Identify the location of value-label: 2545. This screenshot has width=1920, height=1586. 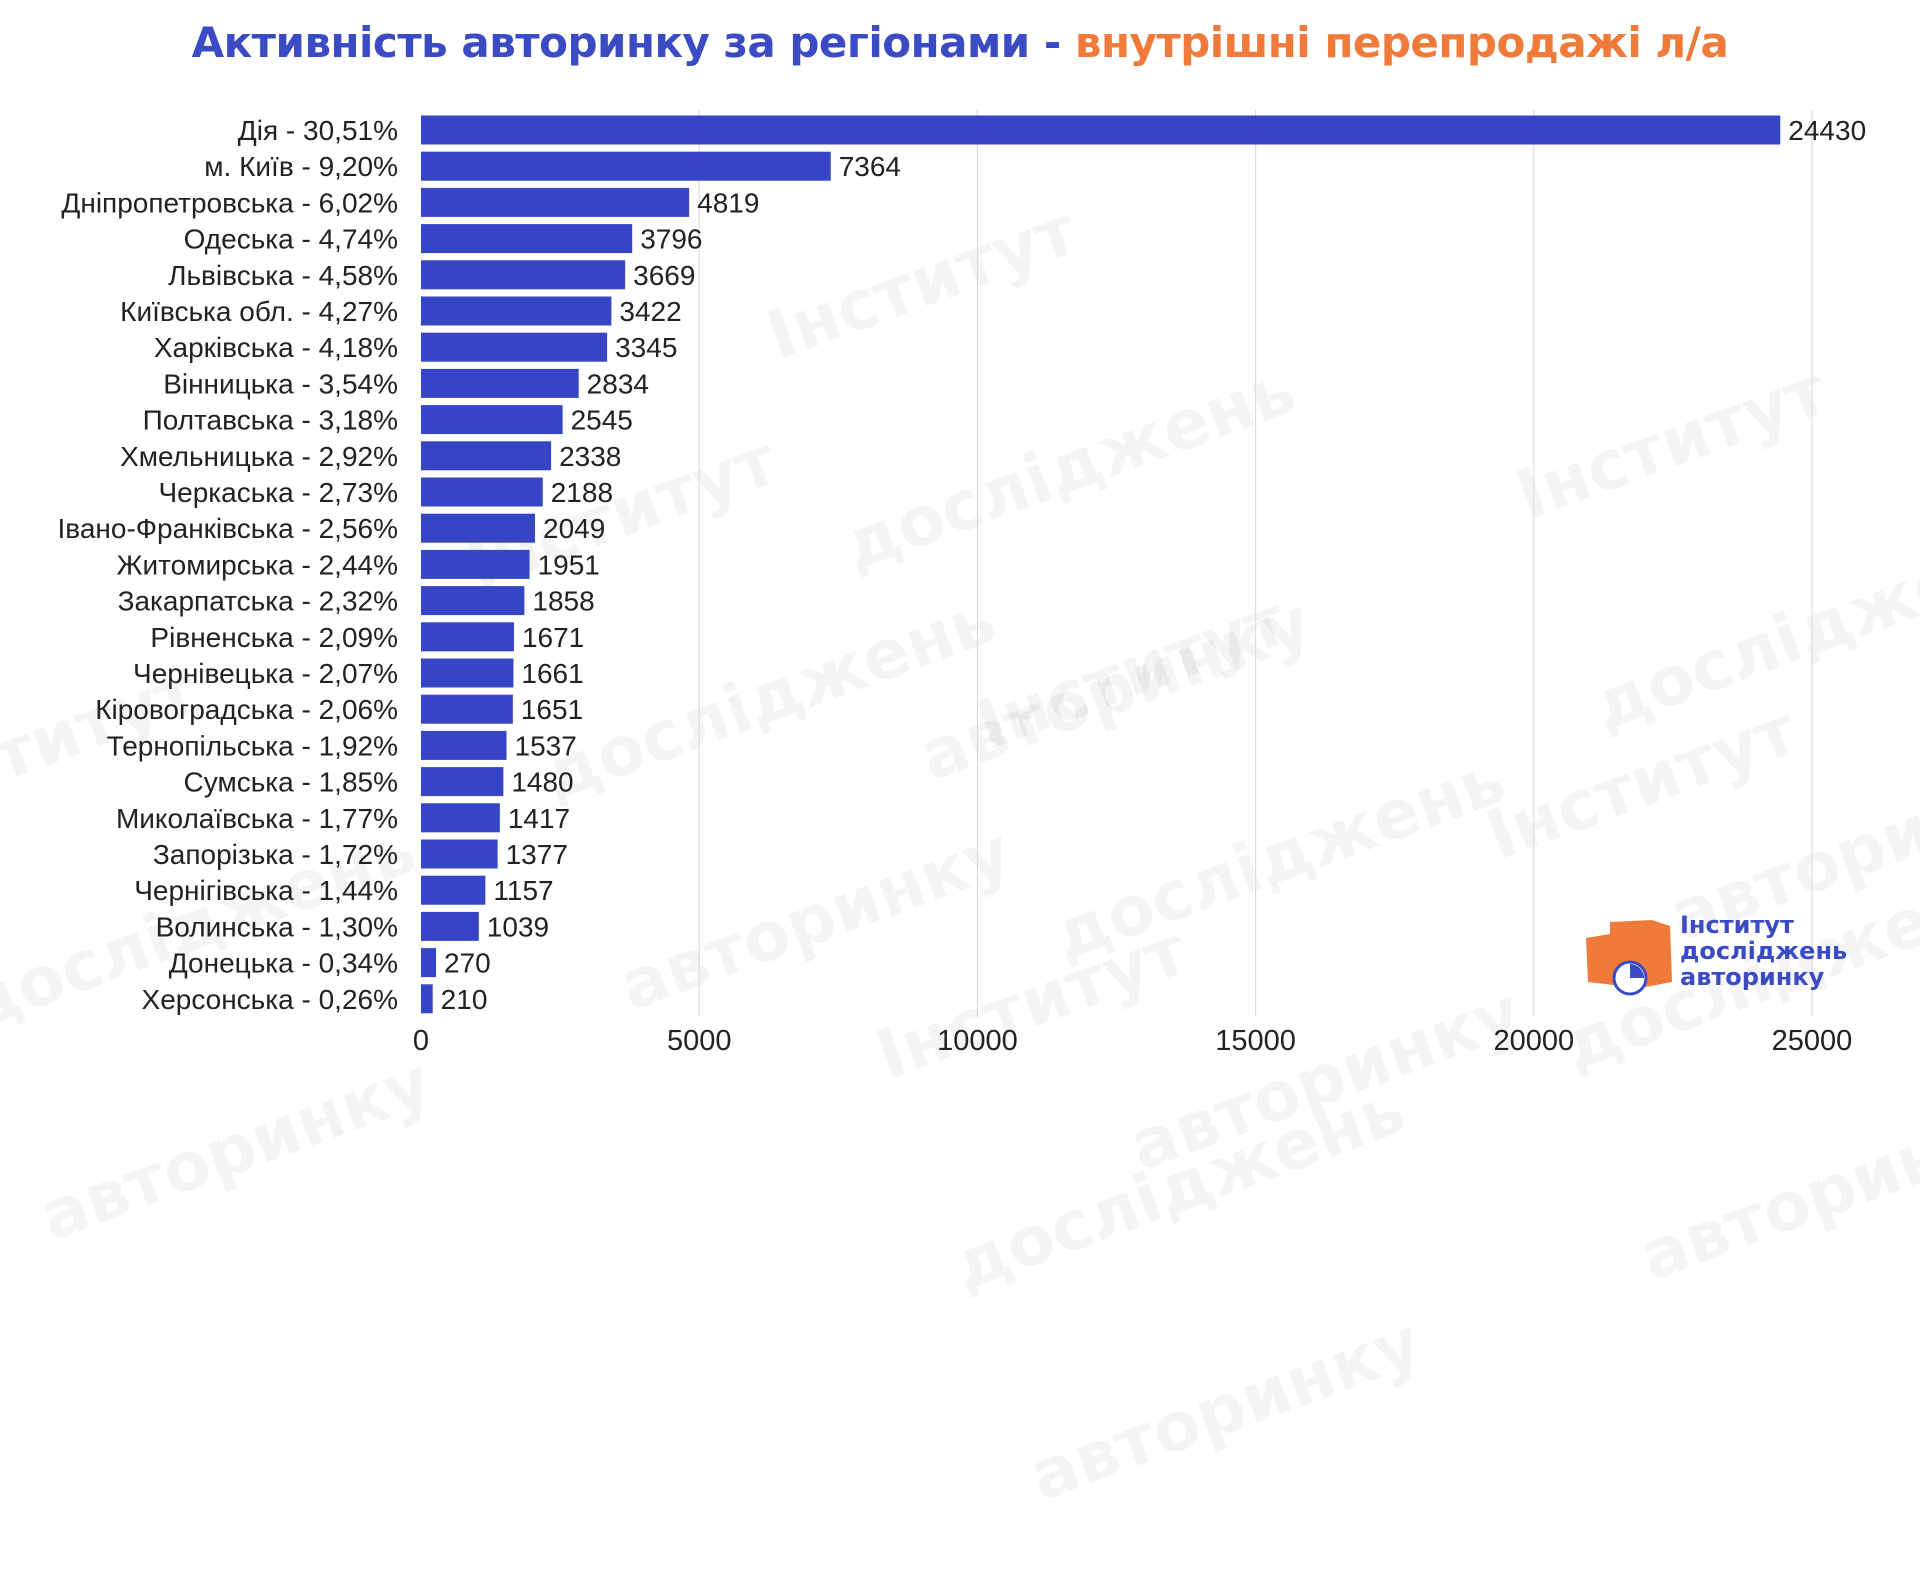
(602, 420).